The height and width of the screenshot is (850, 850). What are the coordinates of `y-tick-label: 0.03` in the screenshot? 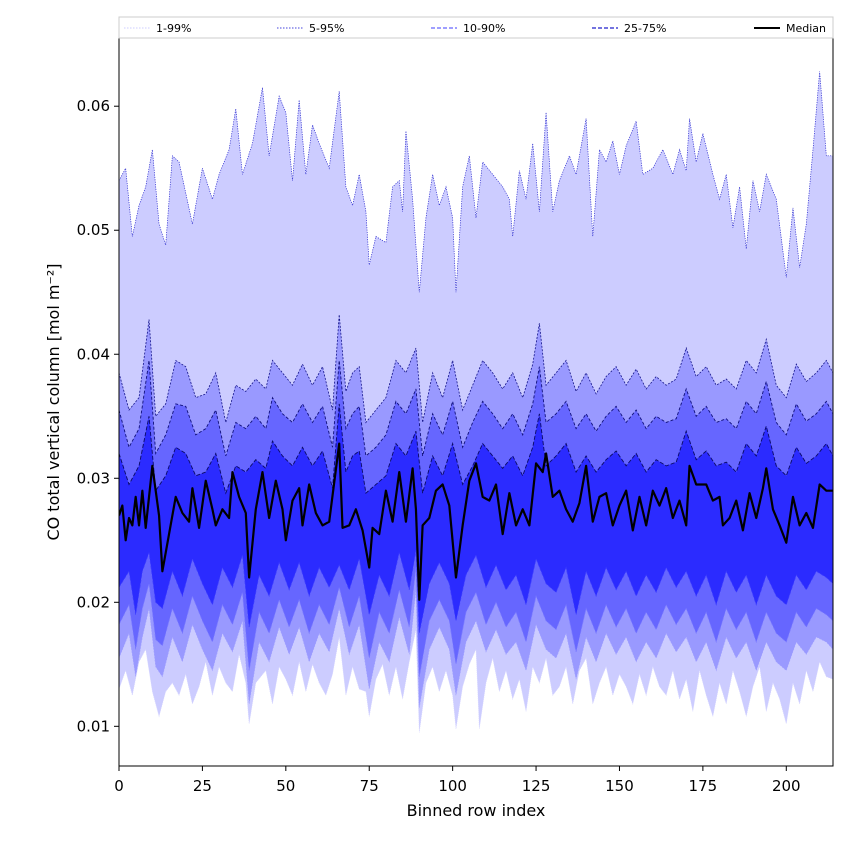 It's located at (93, 478).